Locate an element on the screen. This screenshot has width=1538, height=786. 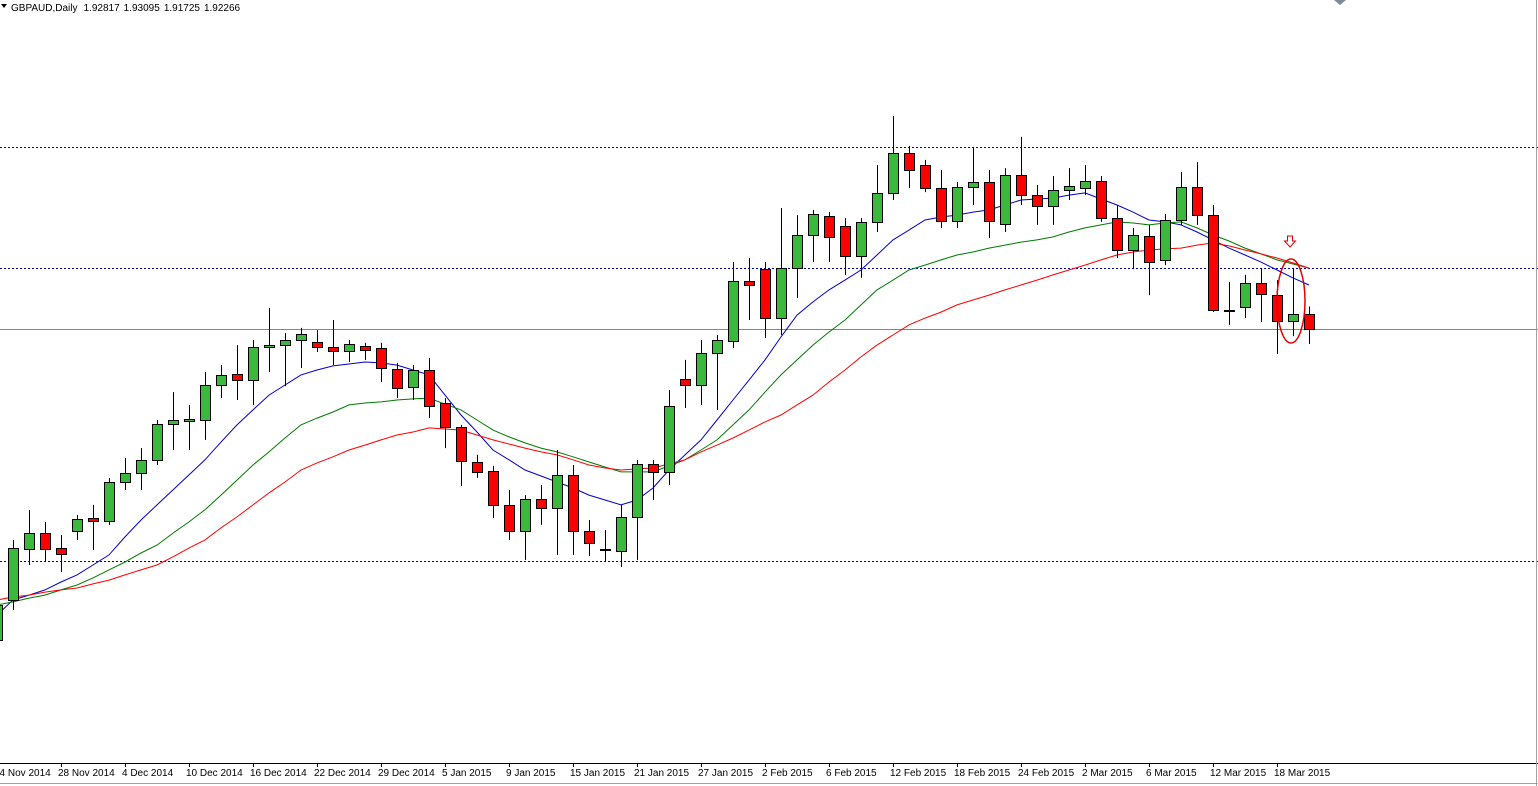
x-tick-label: 5 Jan 2015 is located at coordinates (467, 773).